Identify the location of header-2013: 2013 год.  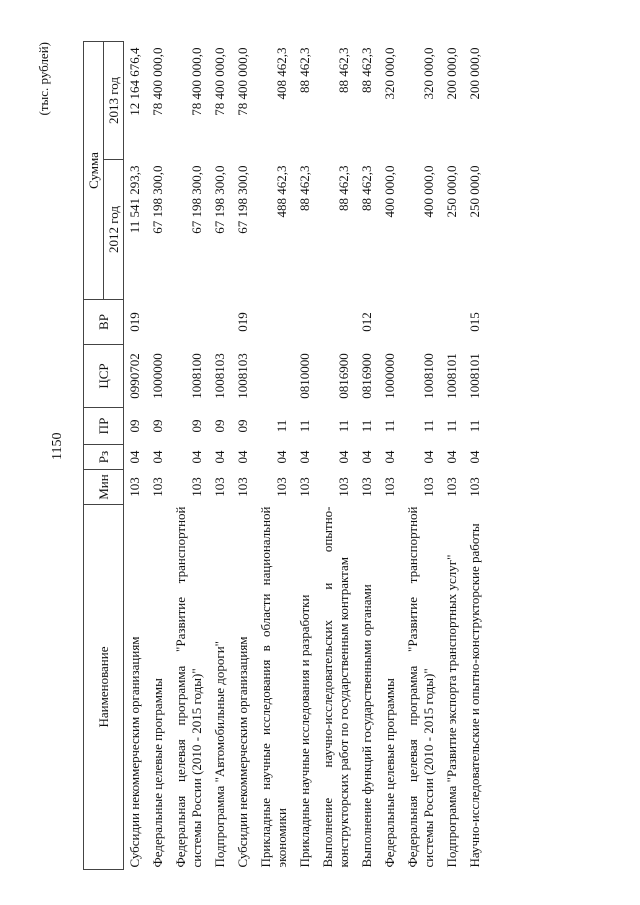
(113, 100).